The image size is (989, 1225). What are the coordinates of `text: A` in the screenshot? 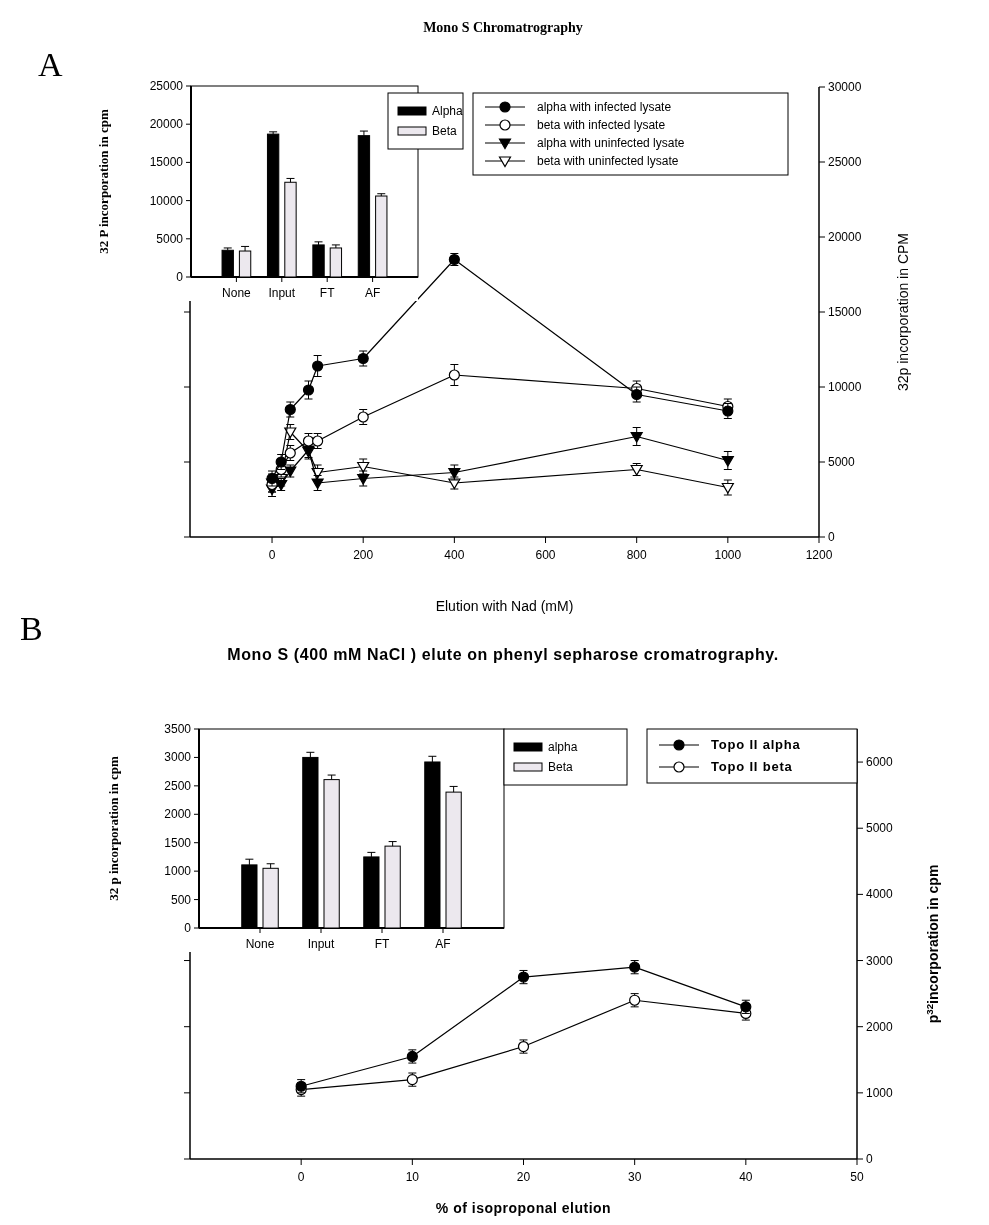 It's located at (50, 64).